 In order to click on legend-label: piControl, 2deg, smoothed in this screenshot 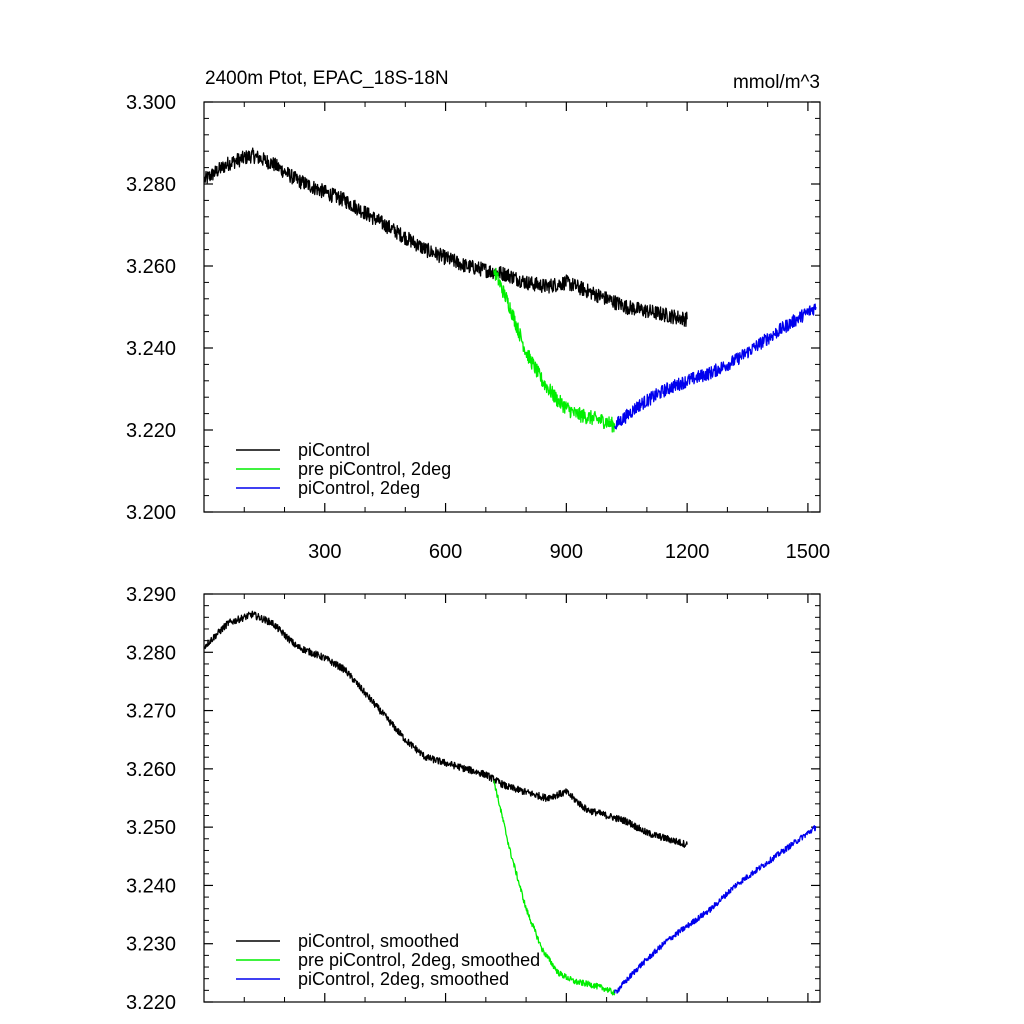, I will do `click(403, 979)`.